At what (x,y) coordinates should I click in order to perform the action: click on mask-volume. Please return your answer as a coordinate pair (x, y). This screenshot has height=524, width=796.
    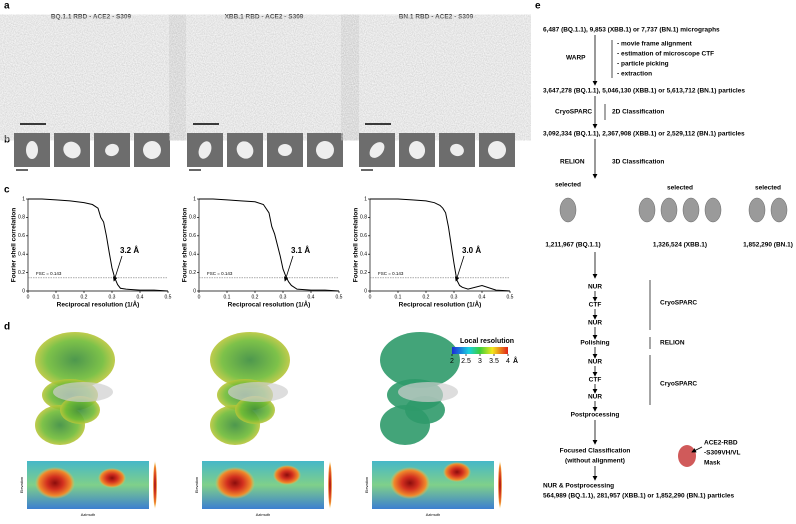
    Looking at the image, I should click on (687, 456).